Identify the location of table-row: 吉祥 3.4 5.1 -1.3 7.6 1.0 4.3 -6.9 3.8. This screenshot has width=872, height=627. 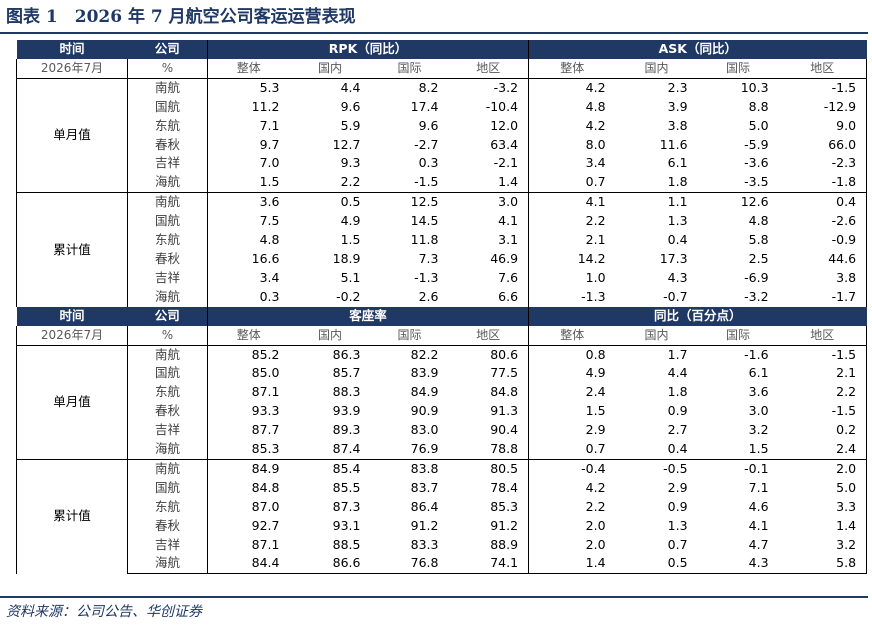
(442, 278).